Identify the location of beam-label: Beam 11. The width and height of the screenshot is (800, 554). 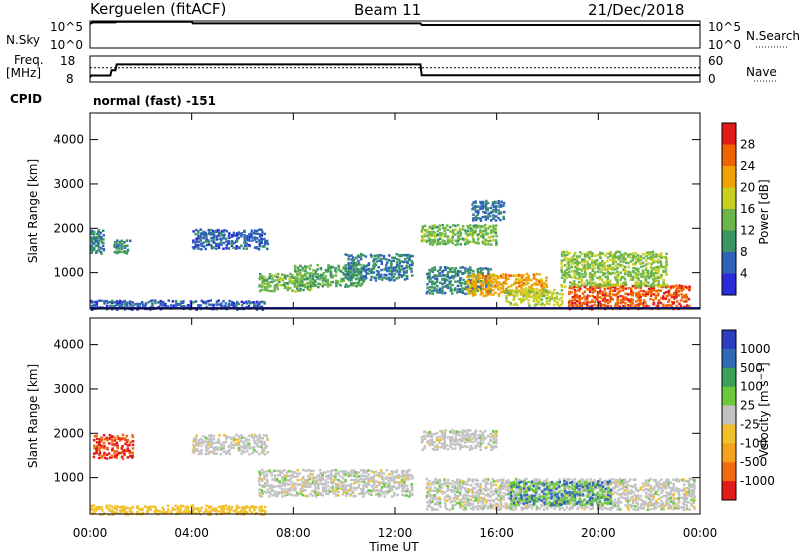
(388, 10).